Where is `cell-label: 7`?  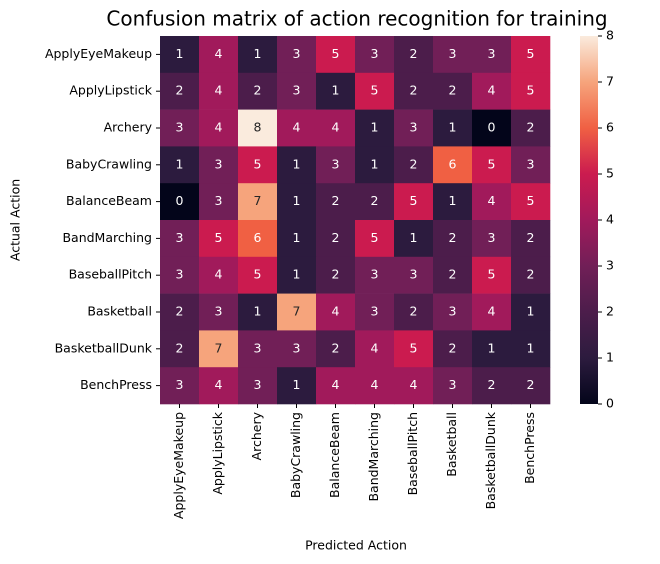
cell-label: 7 is located at coordinates (219, 347).